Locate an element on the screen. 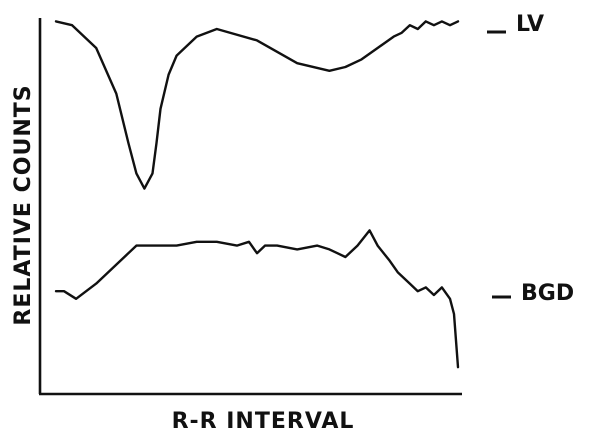 The image size is (595, 437). x-axis-label: R-R INTERVAL is located at coordinates (263, 421).